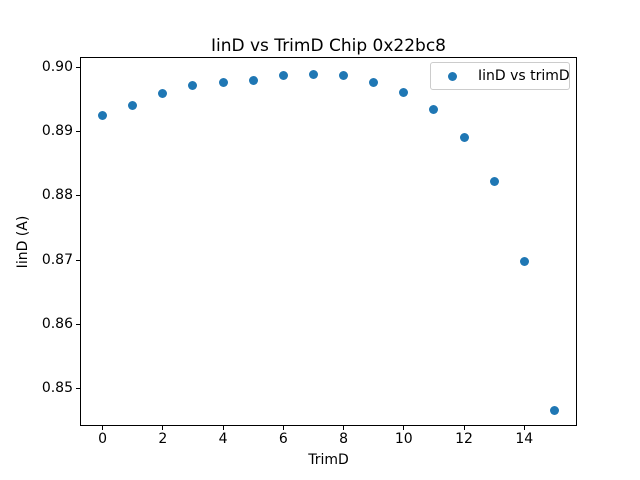 Image resolution: width=640 pixels, height=480 pixels. I want to click on x-tick-label: 8, so click(343, 439).